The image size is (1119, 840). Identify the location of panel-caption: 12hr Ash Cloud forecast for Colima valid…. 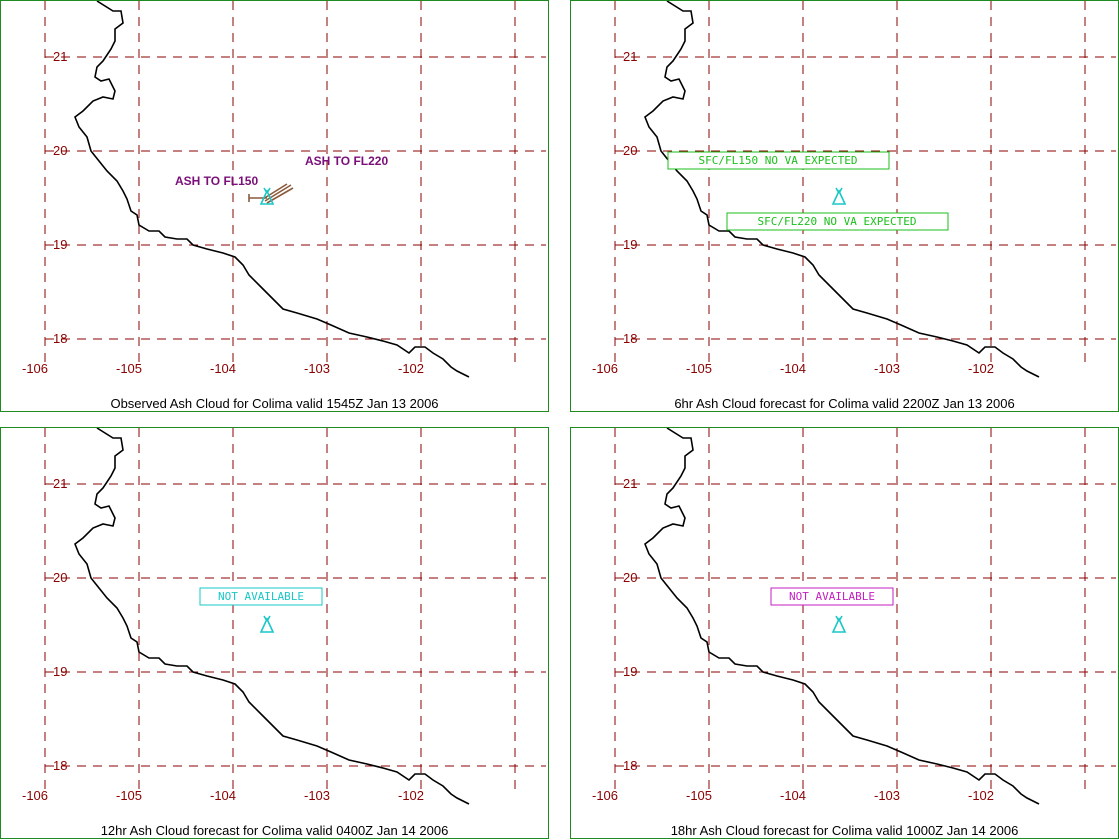
(274, 830).